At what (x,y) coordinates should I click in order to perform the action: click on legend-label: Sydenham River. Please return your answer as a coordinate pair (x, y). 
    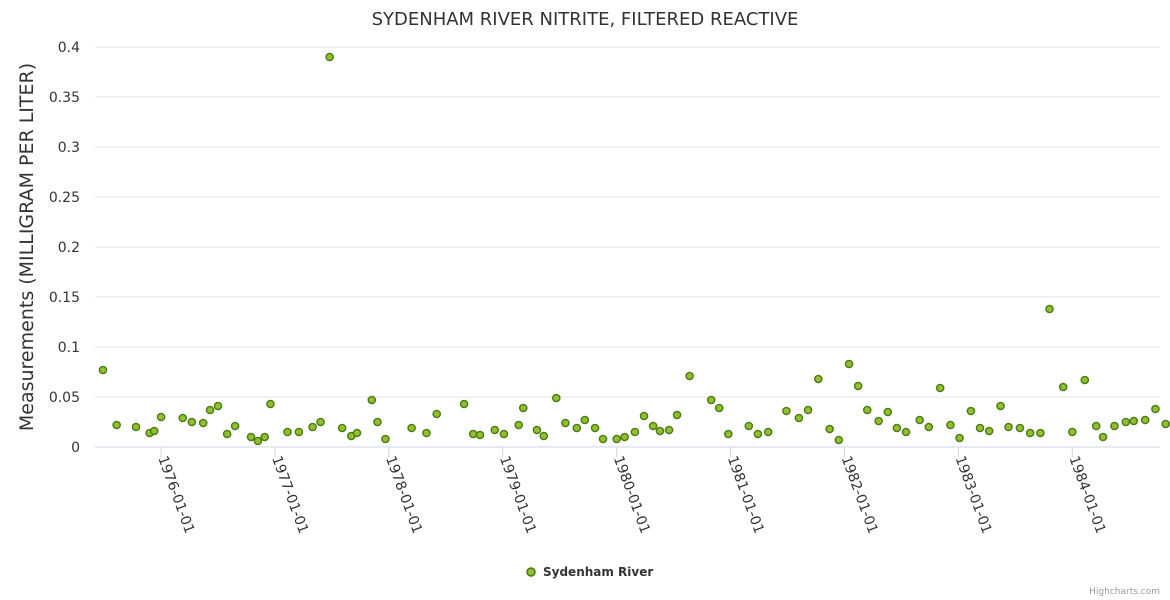
    Looking at the image, I should click on (598, 572).